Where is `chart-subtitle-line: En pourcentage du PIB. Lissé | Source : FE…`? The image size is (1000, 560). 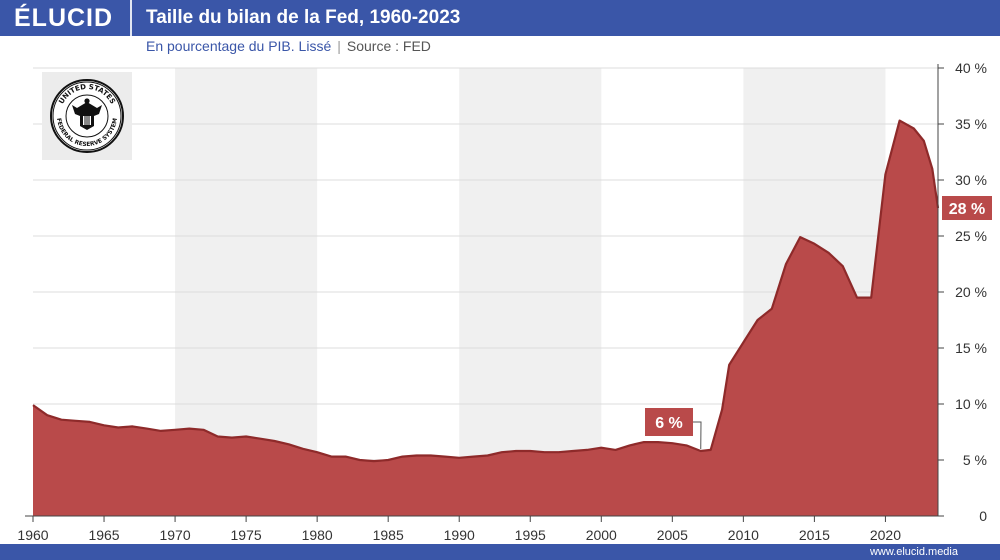
chart-subtitle-line: En pourcentage du PIB. Lissé | Source : FE… is located at coordinates (288, 46).